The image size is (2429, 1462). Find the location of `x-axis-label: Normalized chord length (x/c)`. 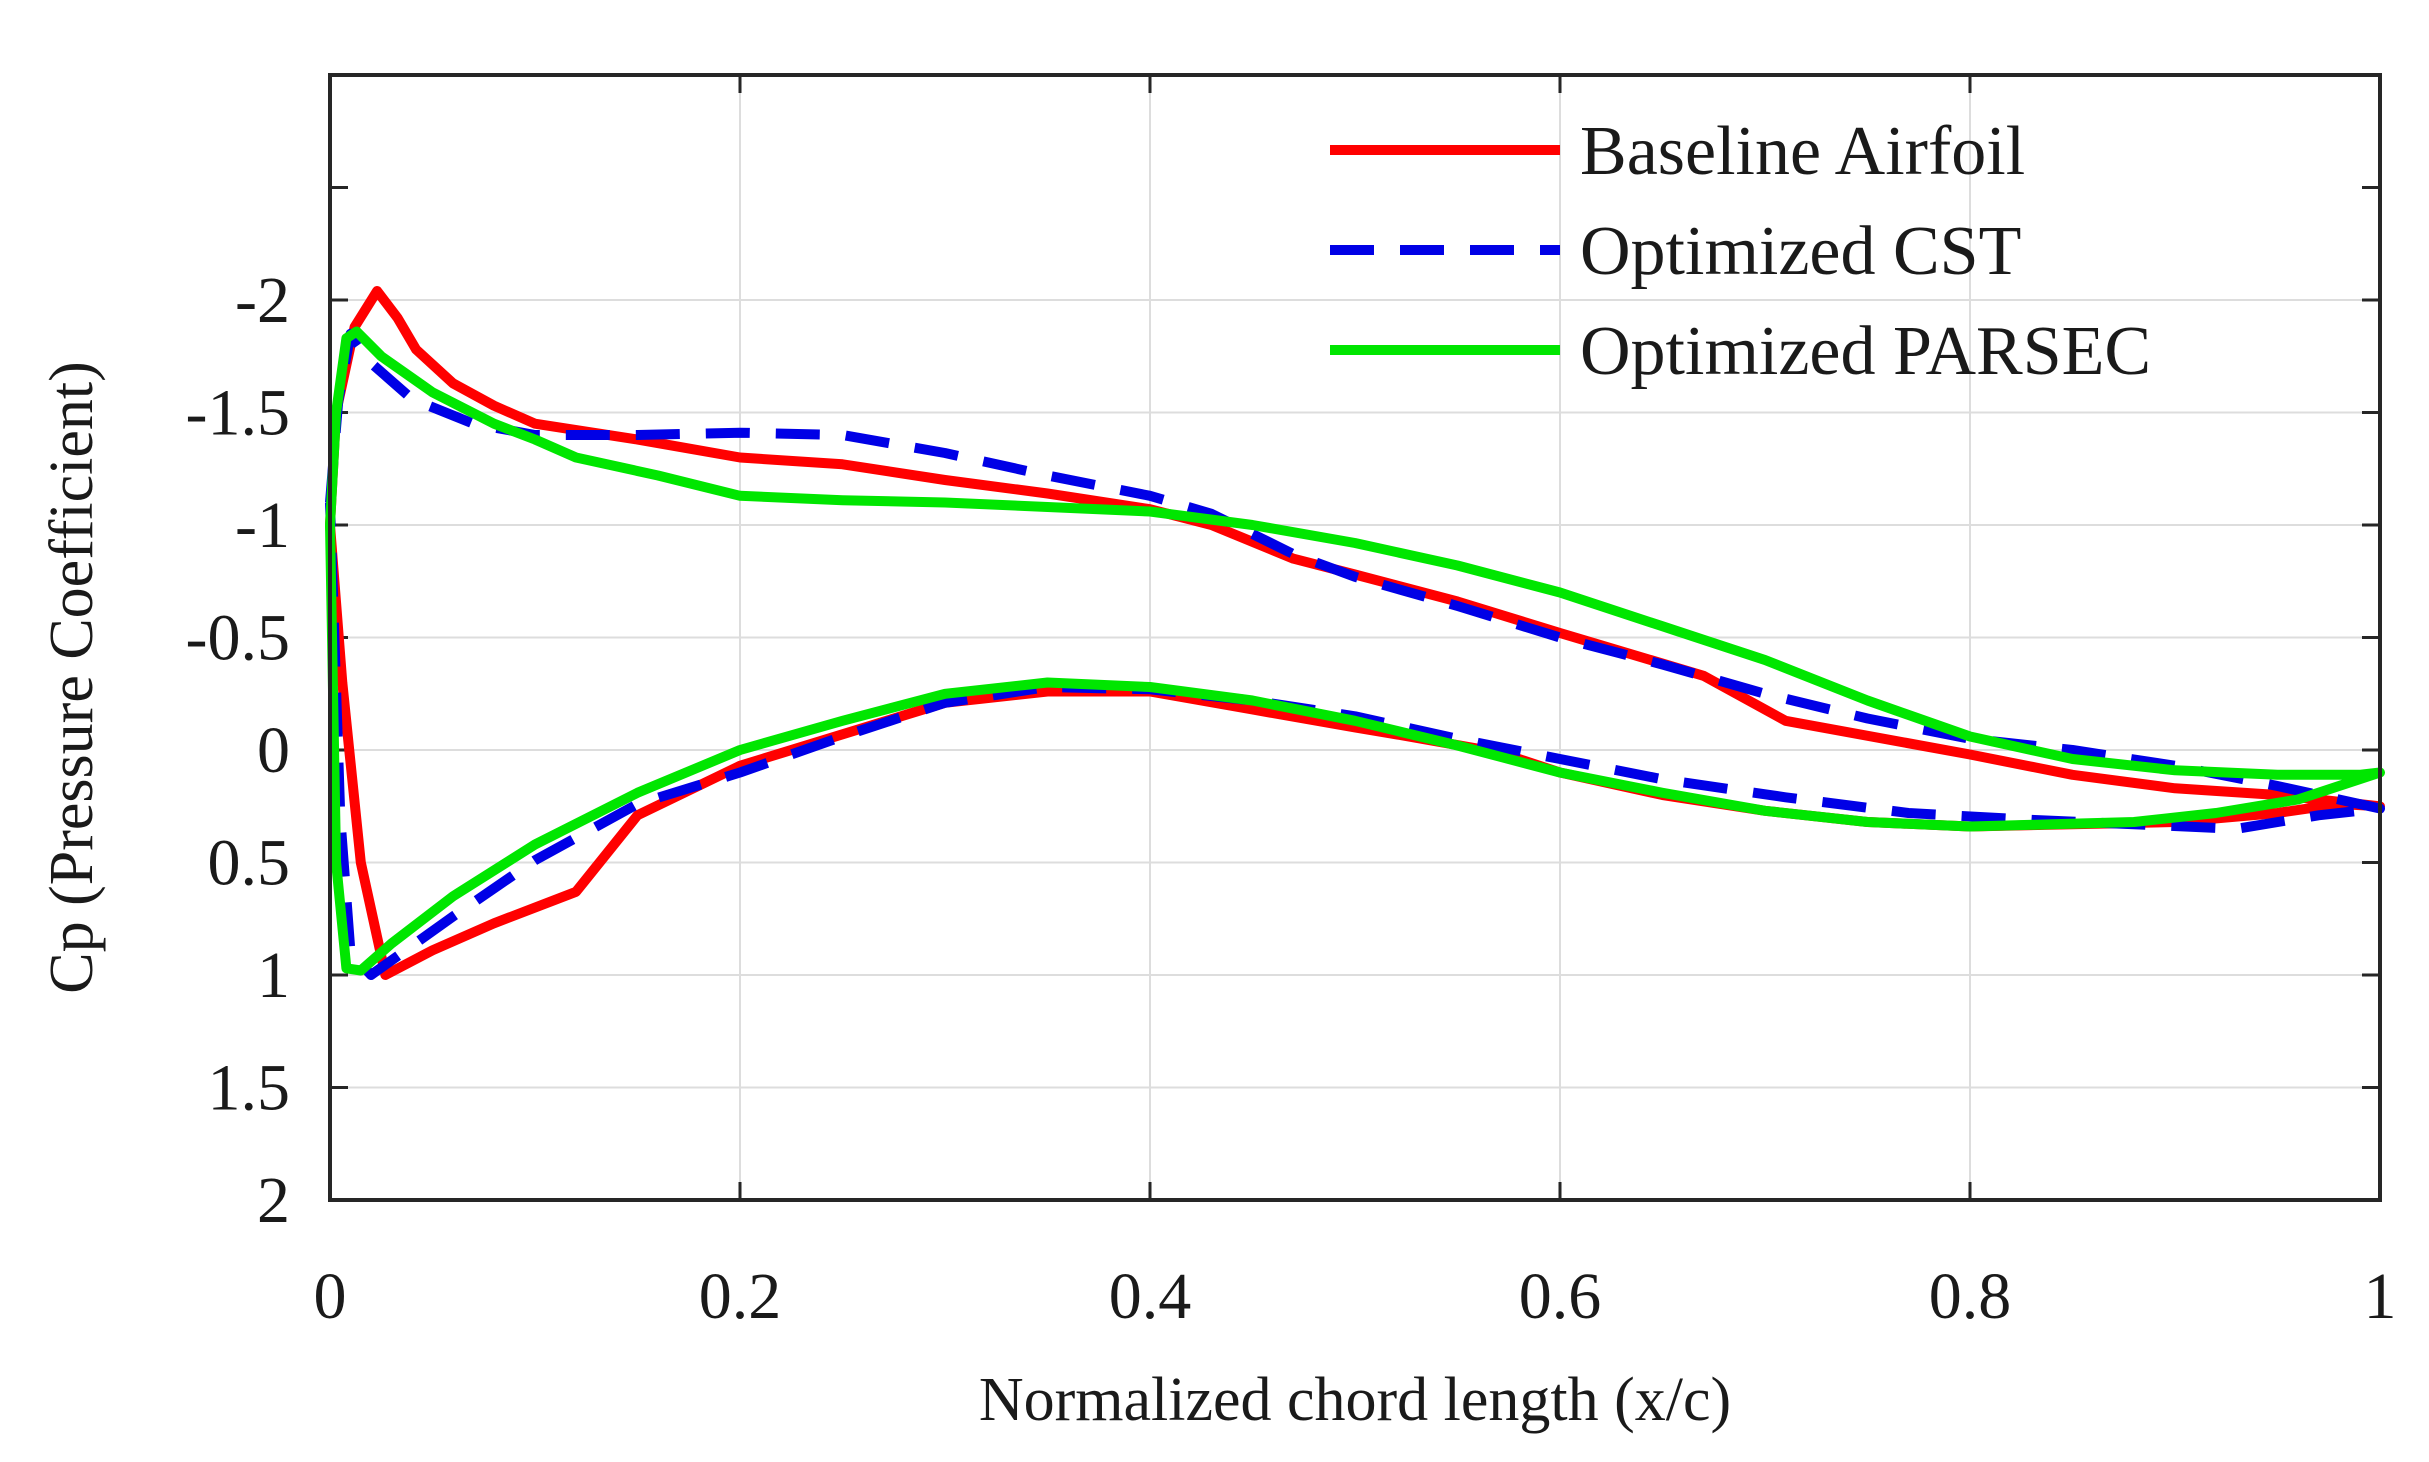

x-axis-label: Normalized chord length (x/c) is located at coordinates (1355, 1400).